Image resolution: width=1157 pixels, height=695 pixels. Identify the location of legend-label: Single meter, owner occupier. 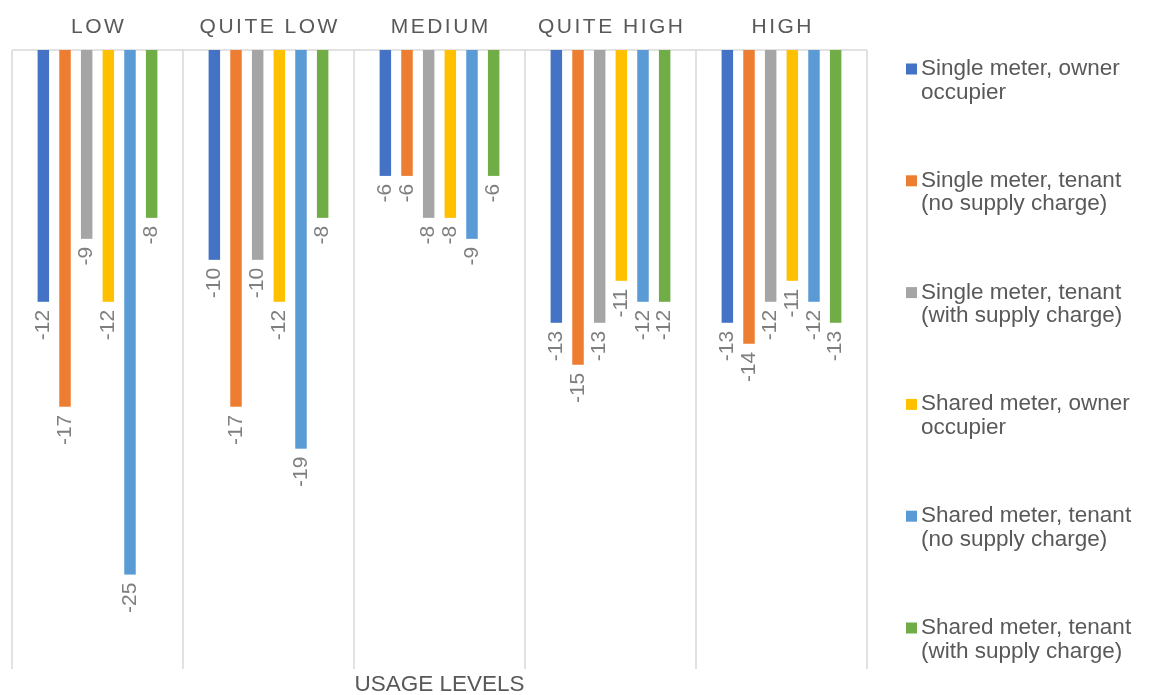
(1021, 79).